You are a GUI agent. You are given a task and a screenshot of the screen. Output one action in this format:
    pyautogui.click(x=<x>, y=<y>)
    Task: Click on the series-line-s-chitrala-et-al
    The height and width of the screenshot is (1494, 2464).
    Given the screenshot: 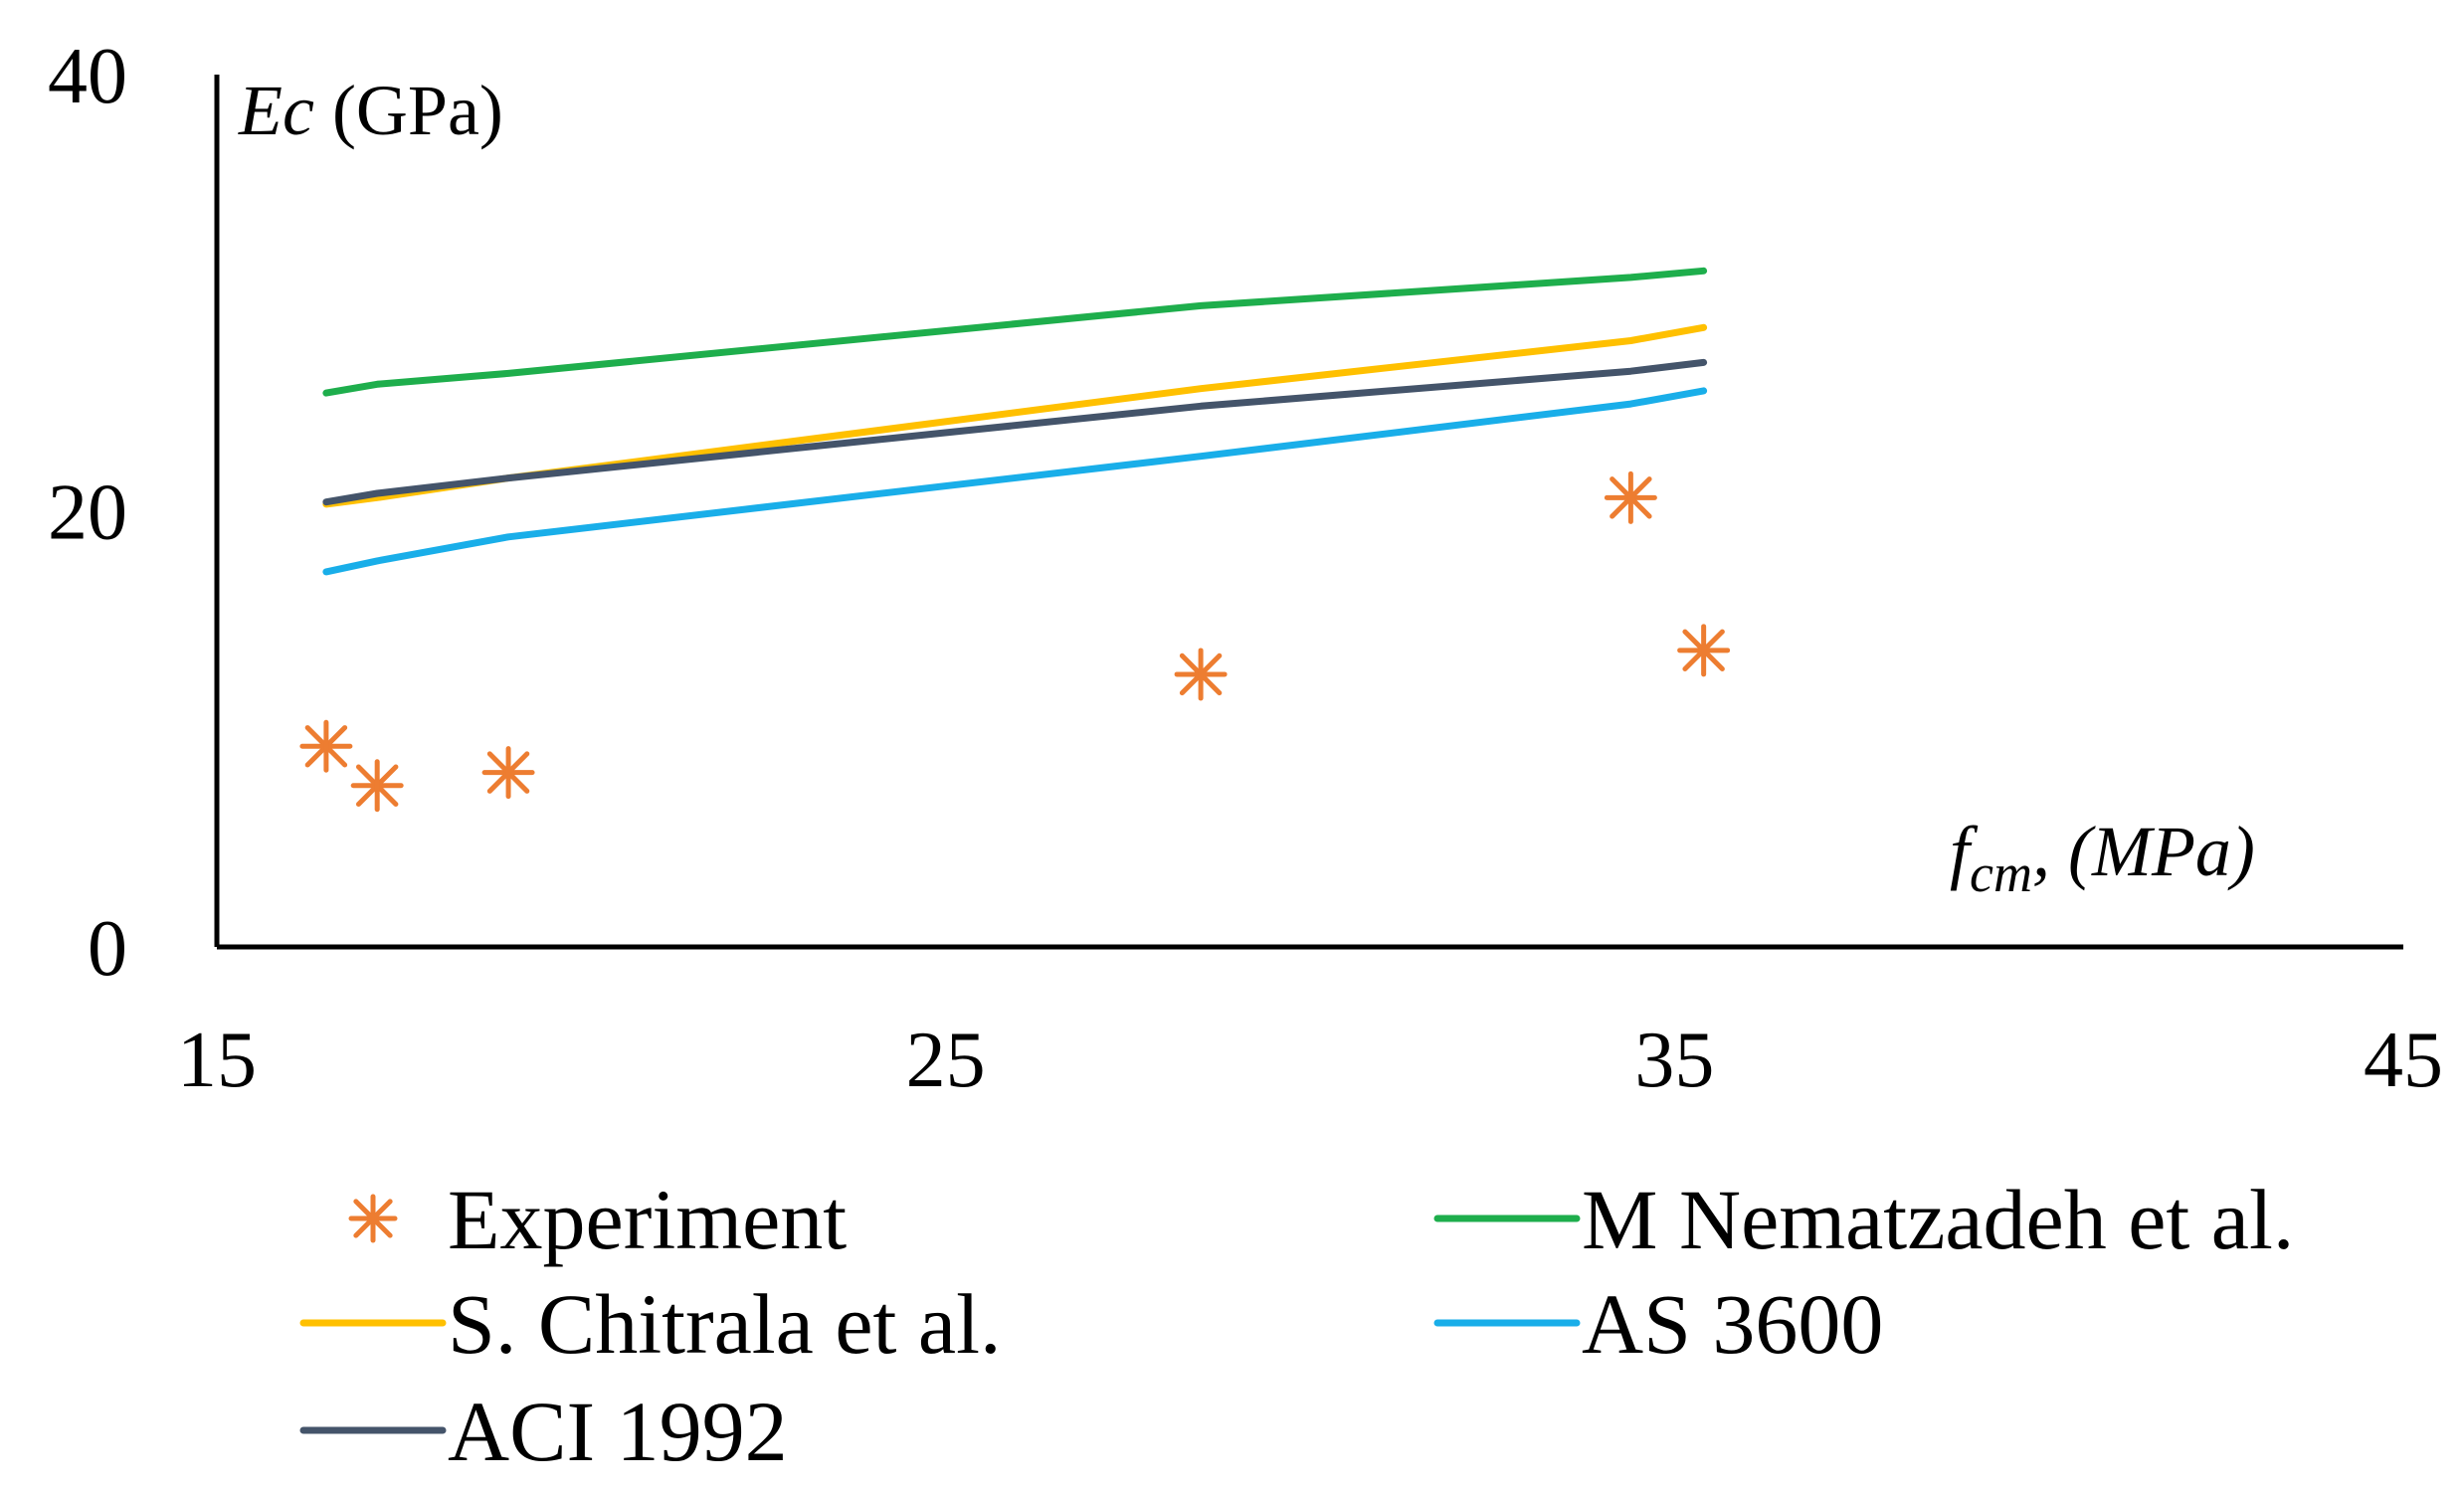 What is the action you would take?
    pyautogui.click(x=1015, y=416)
    